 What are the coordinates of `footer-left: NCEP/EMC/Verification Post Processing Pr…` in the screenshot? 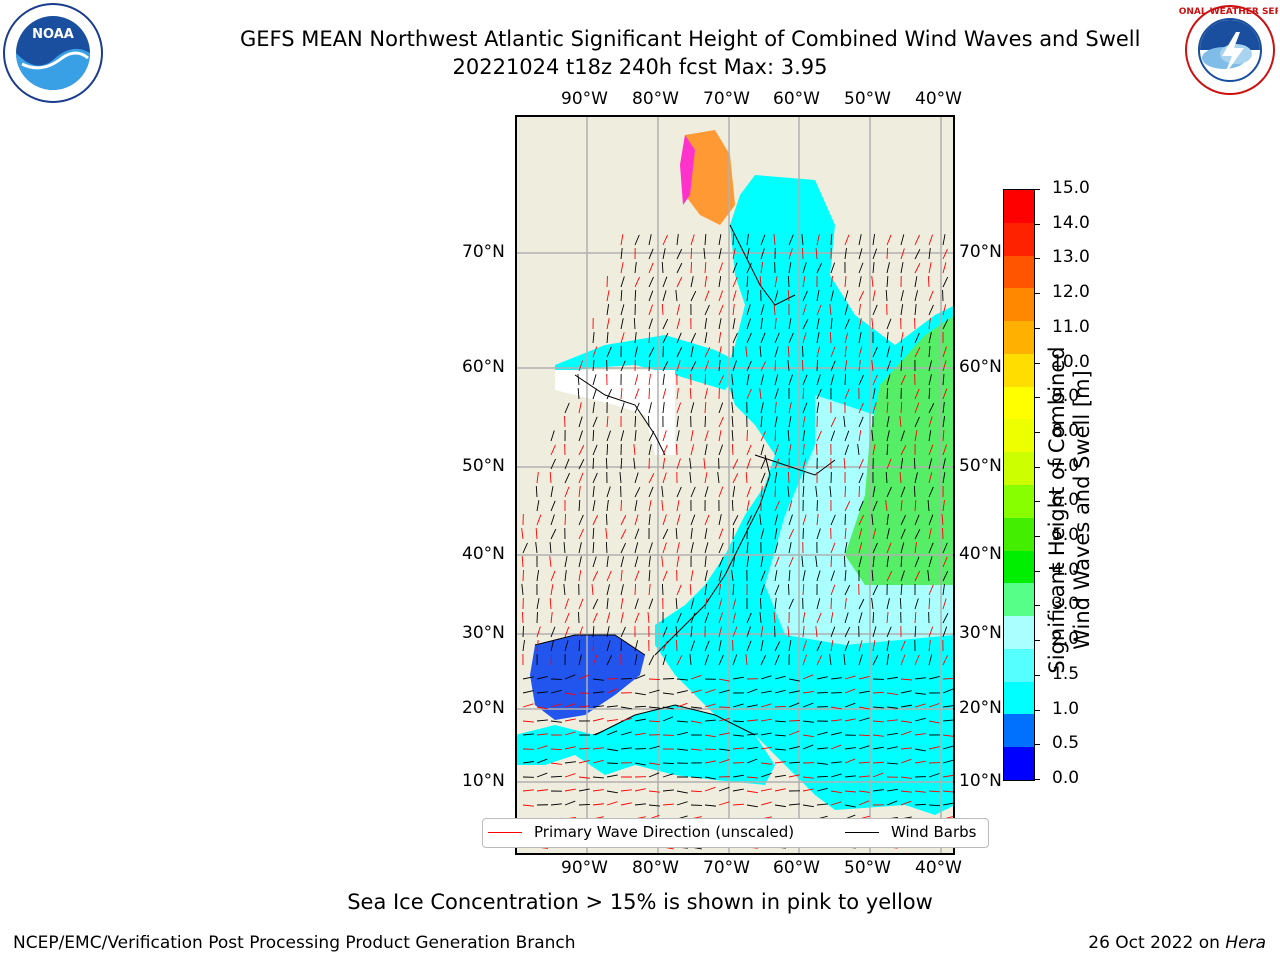 It's located at (294, 943).